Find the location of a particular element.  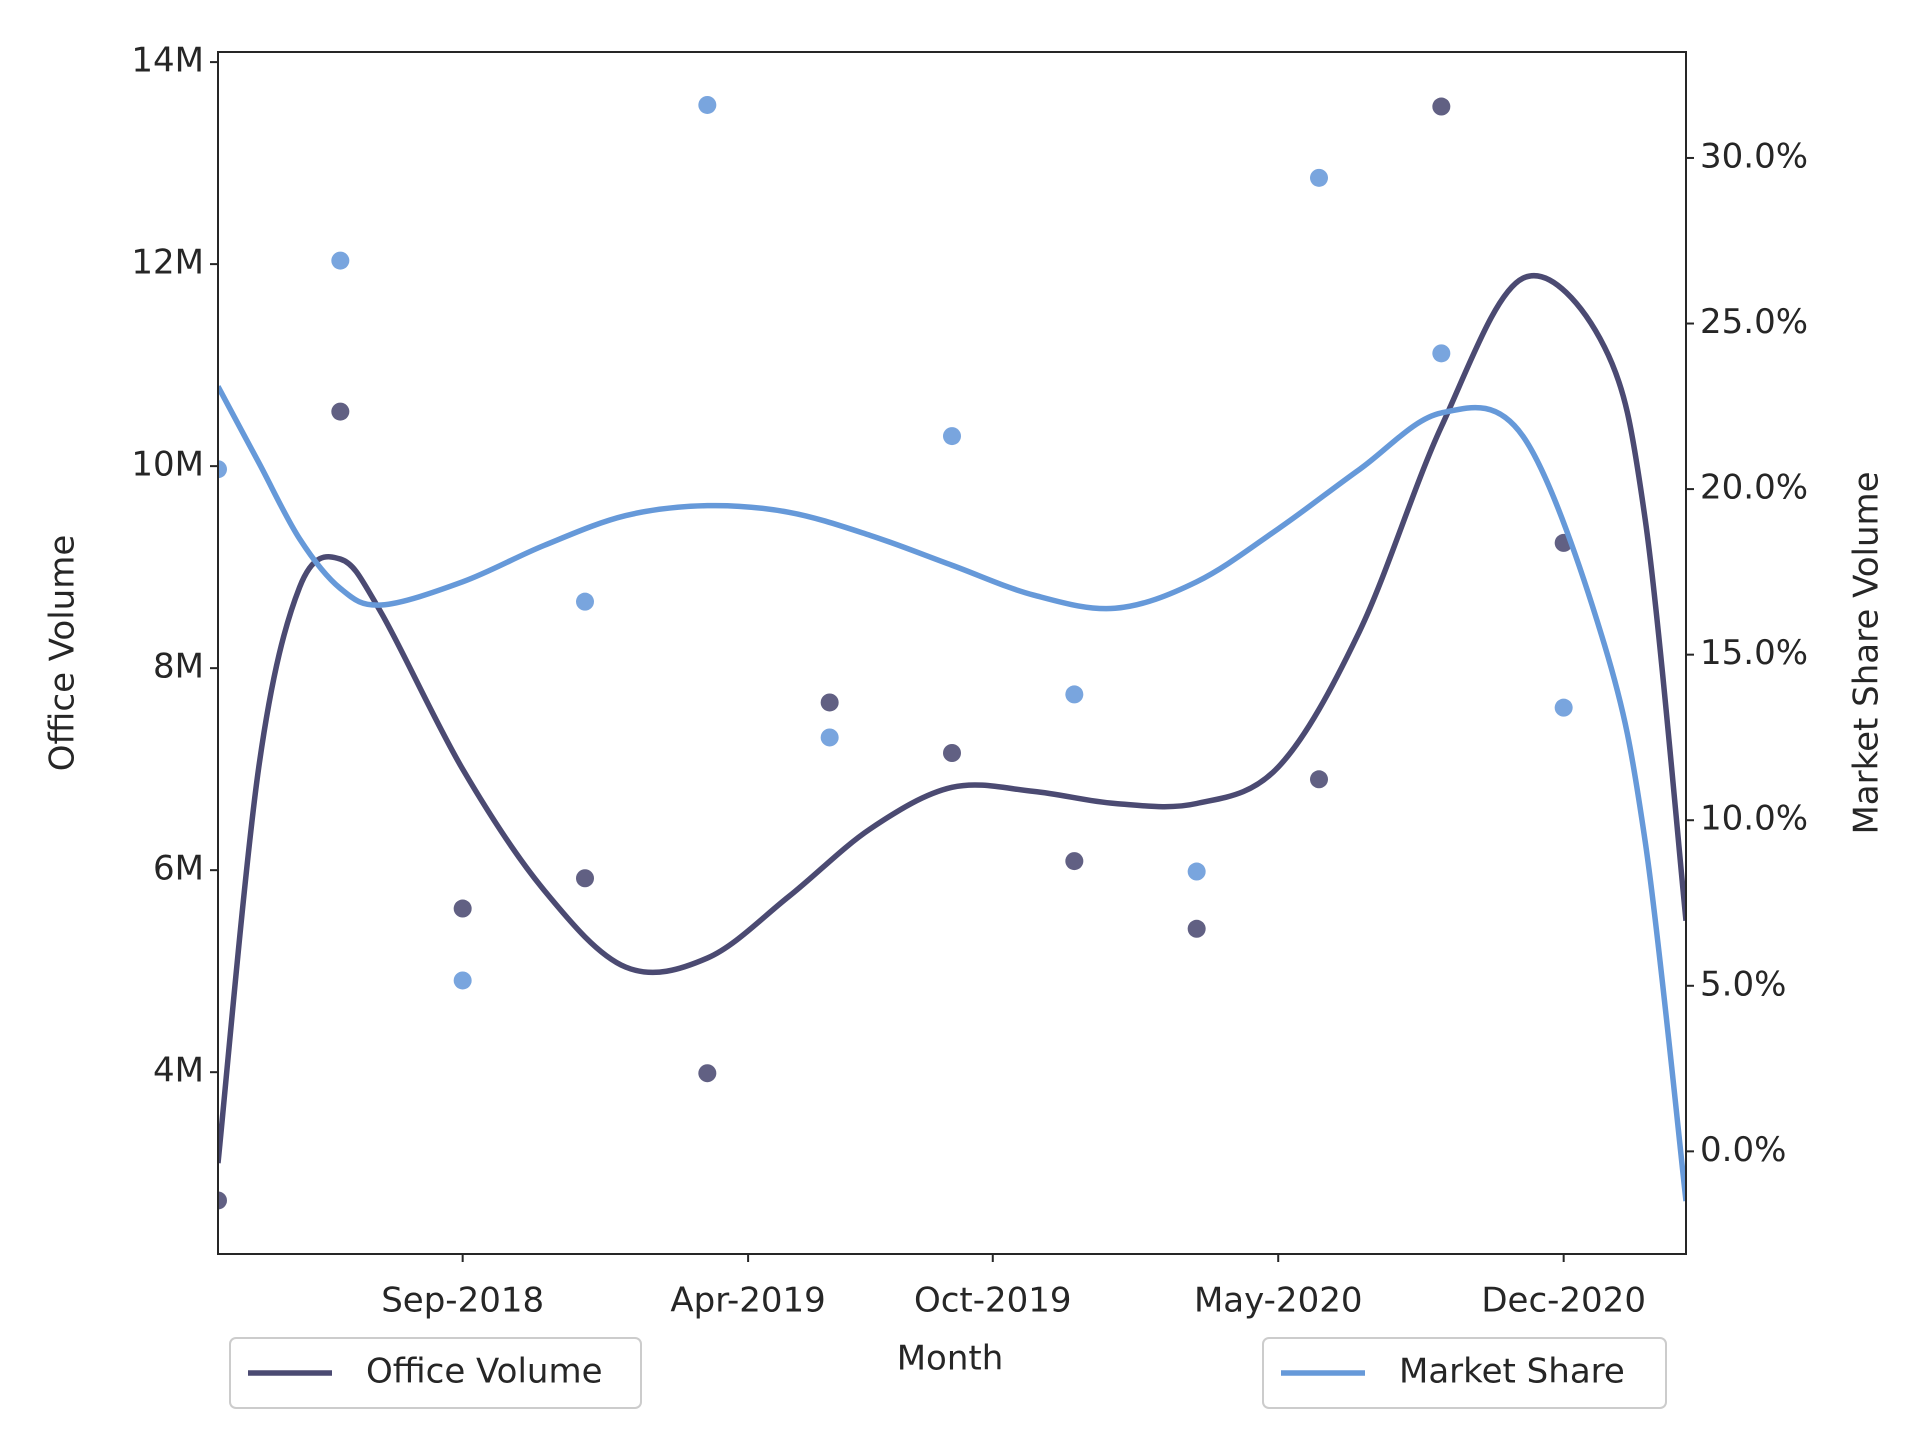

y-tick-label: 10M is located at coordinates (167, 465).